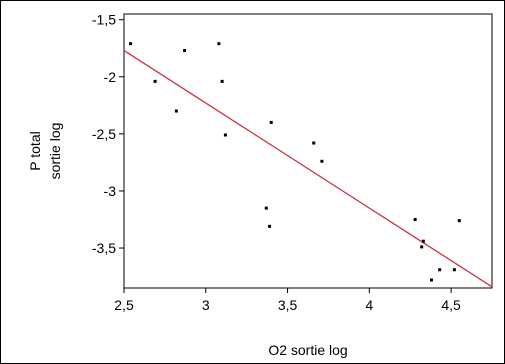  What do you see at coordinates (55, 151) in the screenshot?
I see `y-axis-title-line: sortie log` at bounding box center [55, 151].